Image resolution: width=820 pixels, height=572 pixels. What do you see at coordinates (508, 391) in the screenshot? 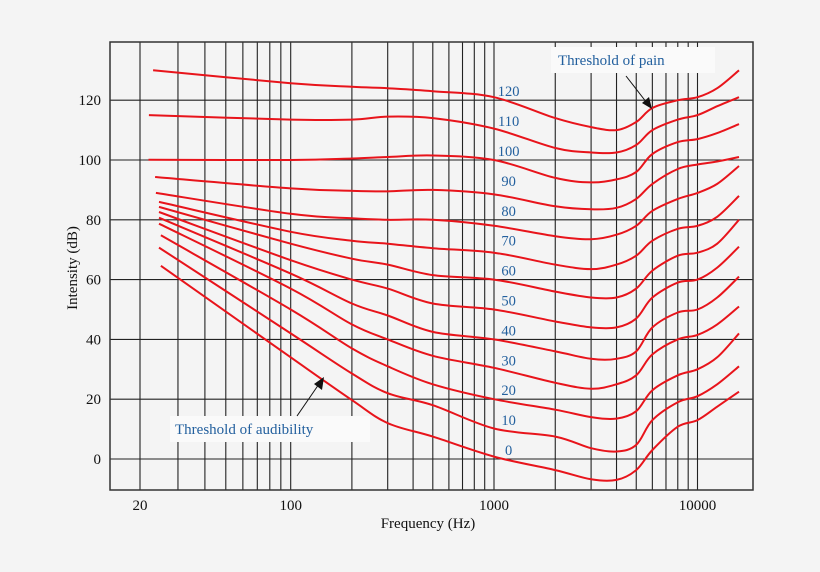
I see `curve-label-20: 20` at bounding box center [508, 391].